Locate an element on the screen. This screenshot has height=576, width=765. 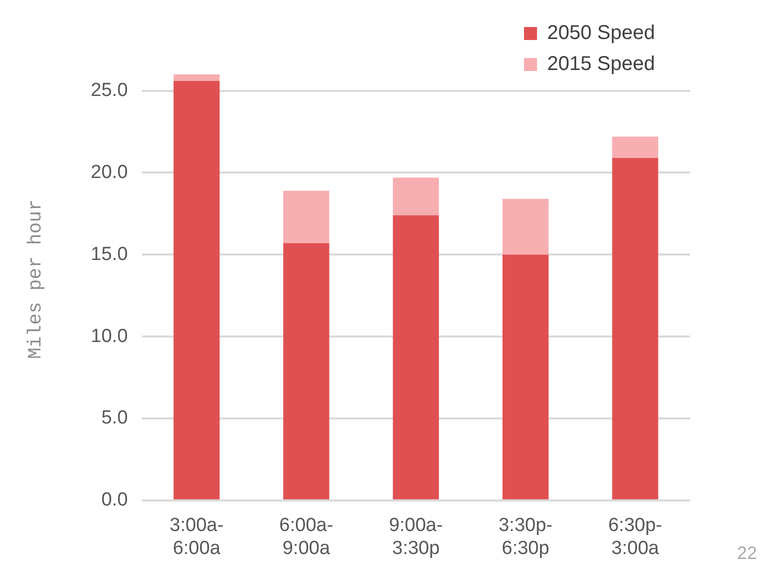
x-tick-label: 6:30p- 3:00a is located at coordinates (635, 537).